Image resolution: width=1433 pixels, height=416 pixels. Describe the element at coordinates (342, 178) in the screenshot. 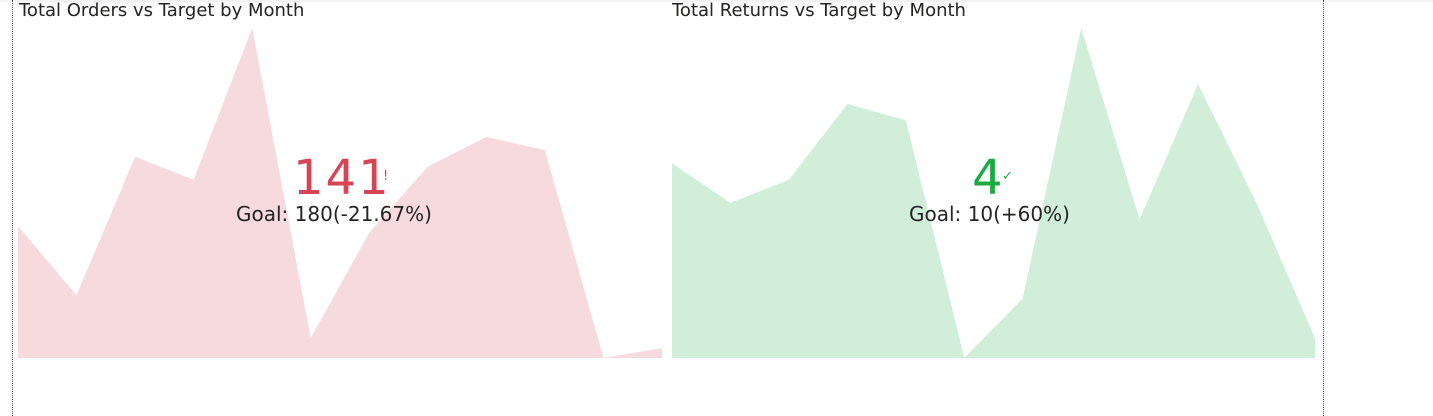

I see `orders-kpi-value: 141` at that location.